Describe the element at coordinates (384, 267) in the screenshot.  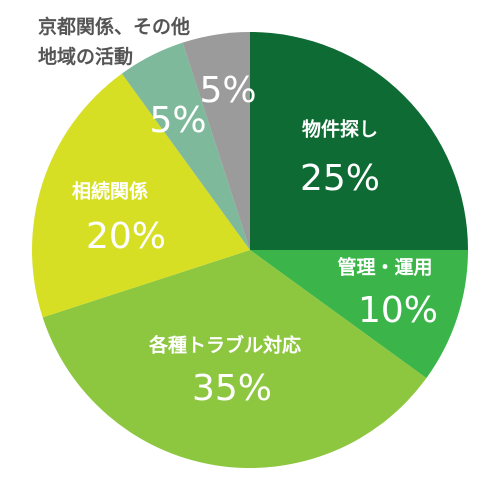
I see `slice-label: 管理・運用` at that location.